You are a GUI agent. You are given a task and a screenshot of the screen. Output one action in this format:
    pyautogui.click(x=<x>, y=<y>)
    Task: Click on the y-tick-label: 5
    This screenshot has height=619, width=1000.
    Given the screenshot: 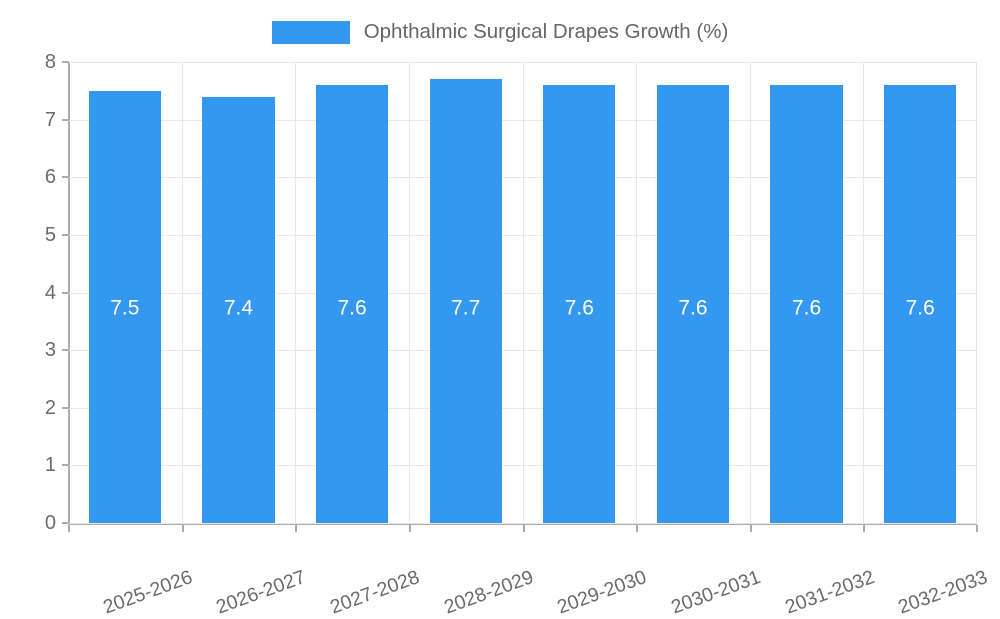 What is the action you would take?
    pyautogui.click(x=50, y=234)
    